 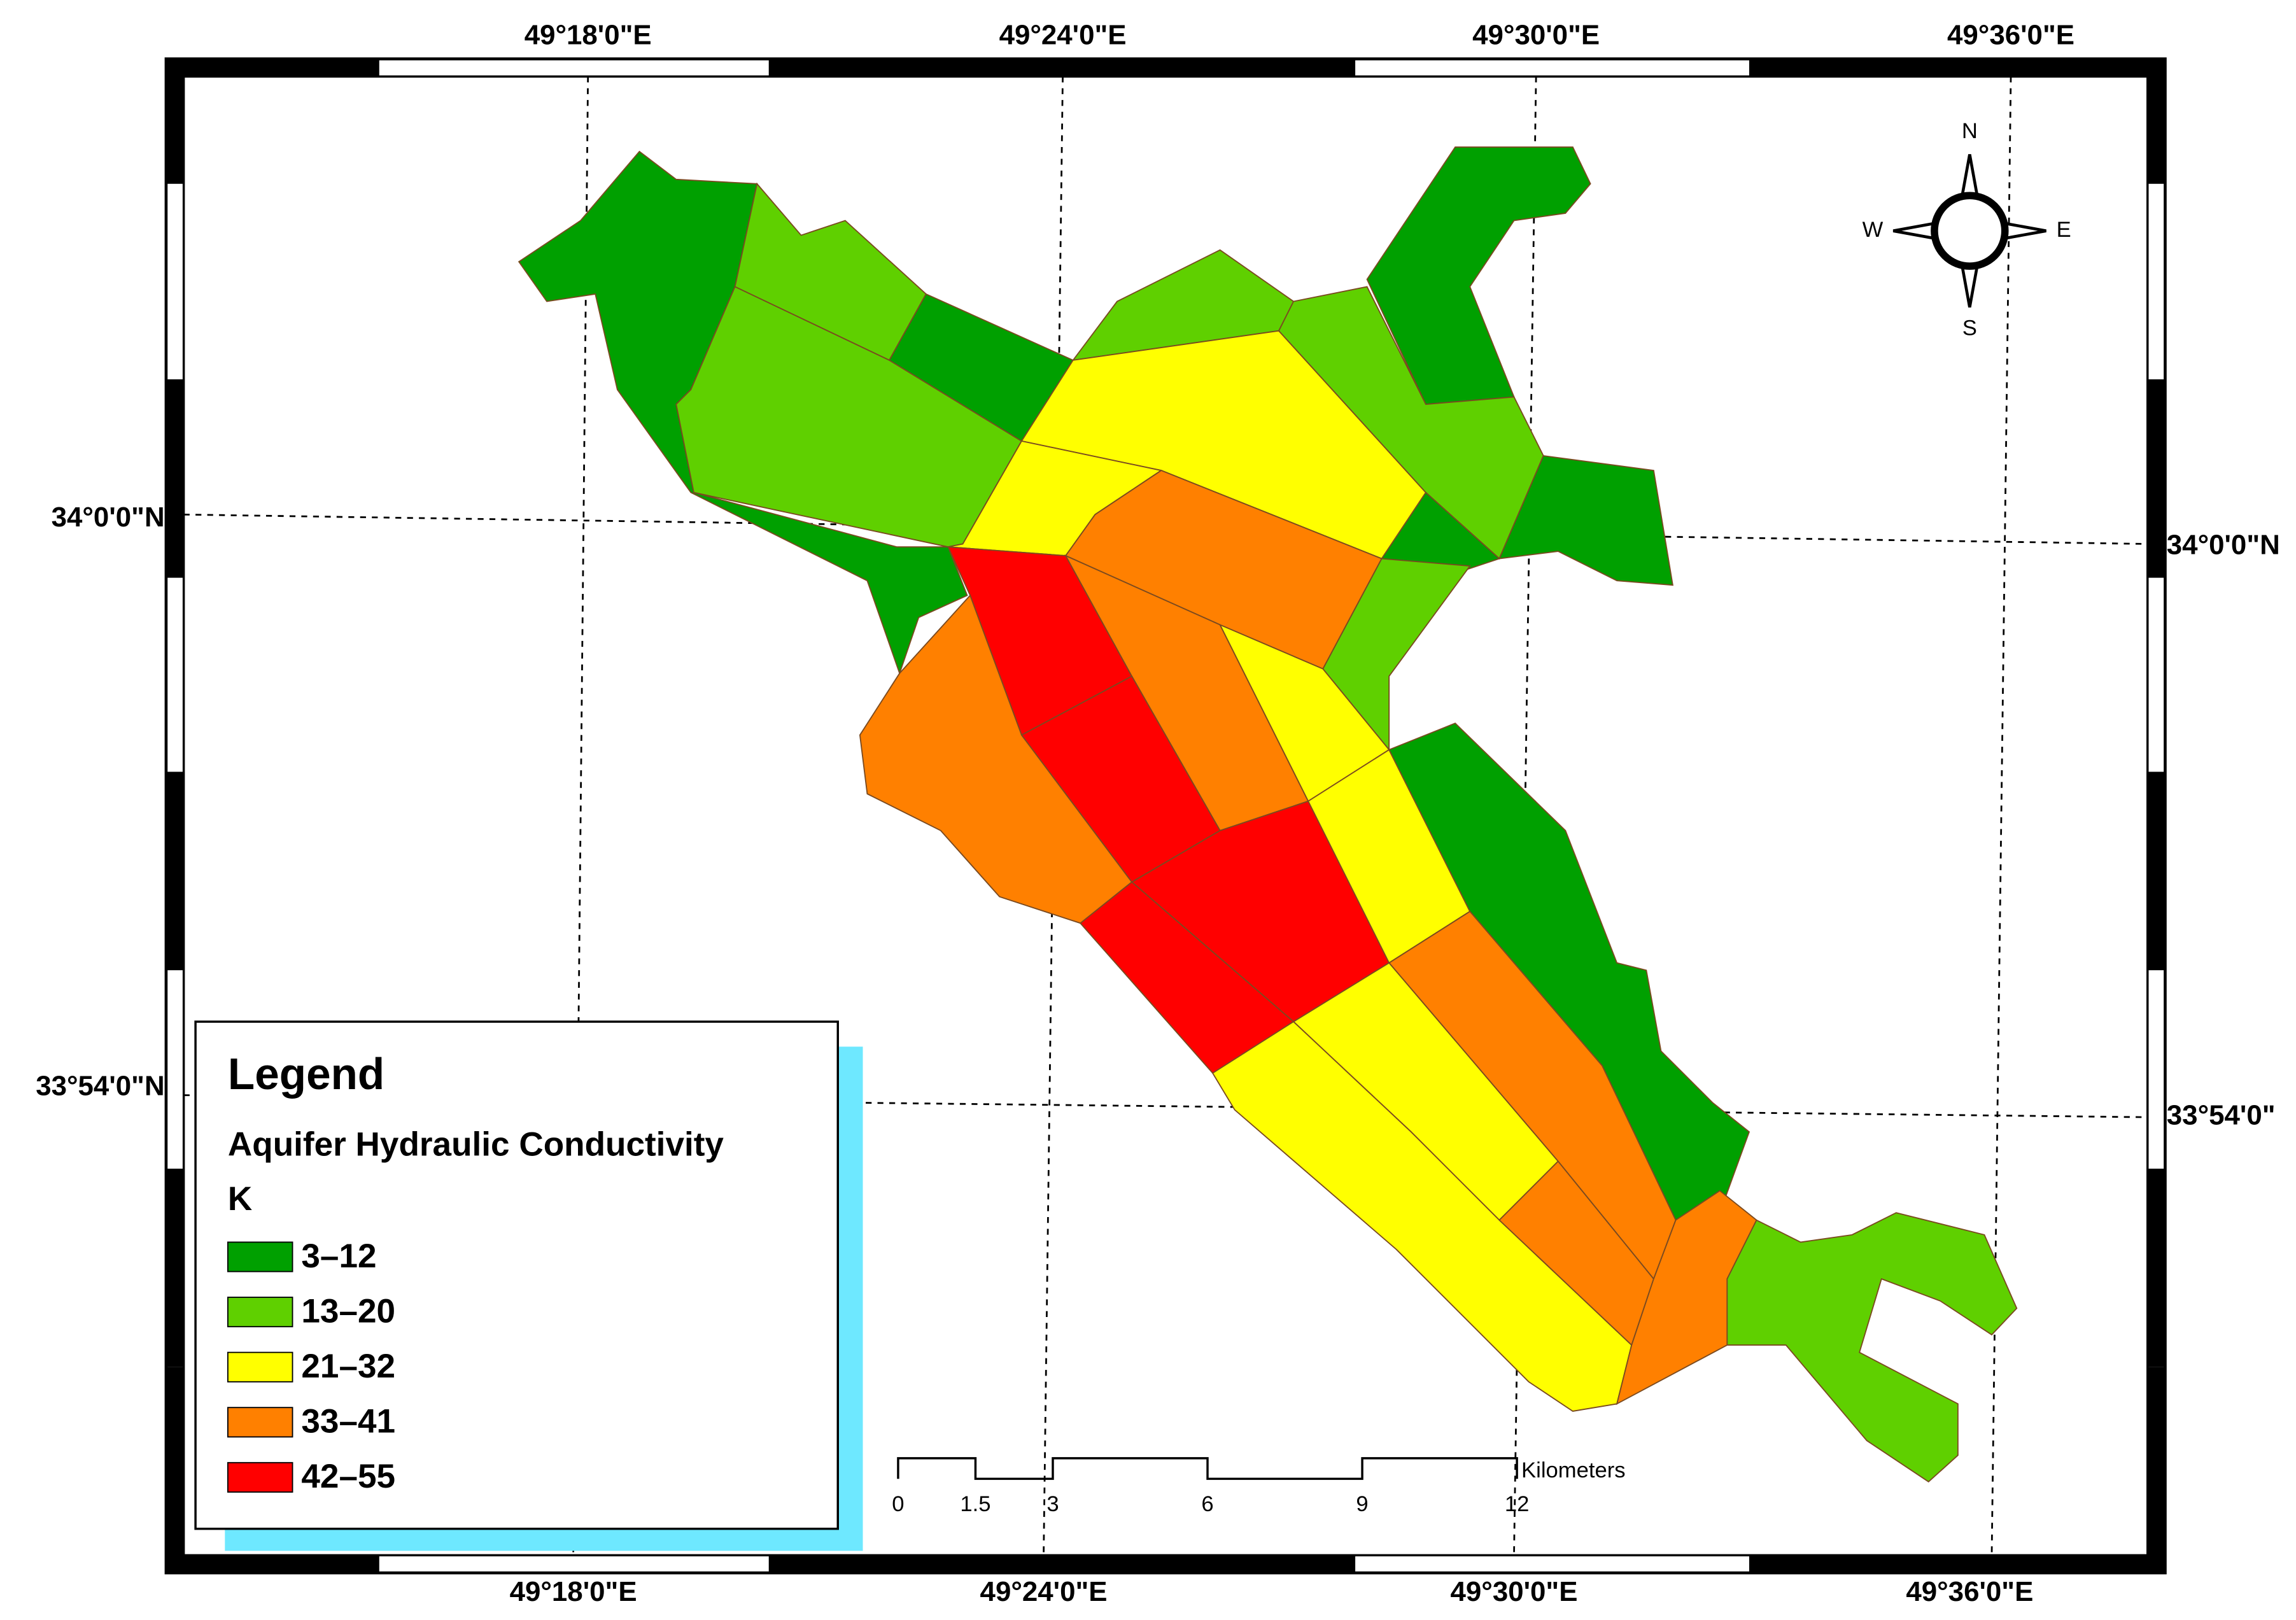 I want to click on scale-label: 12, so click(x=1518, y=1504).